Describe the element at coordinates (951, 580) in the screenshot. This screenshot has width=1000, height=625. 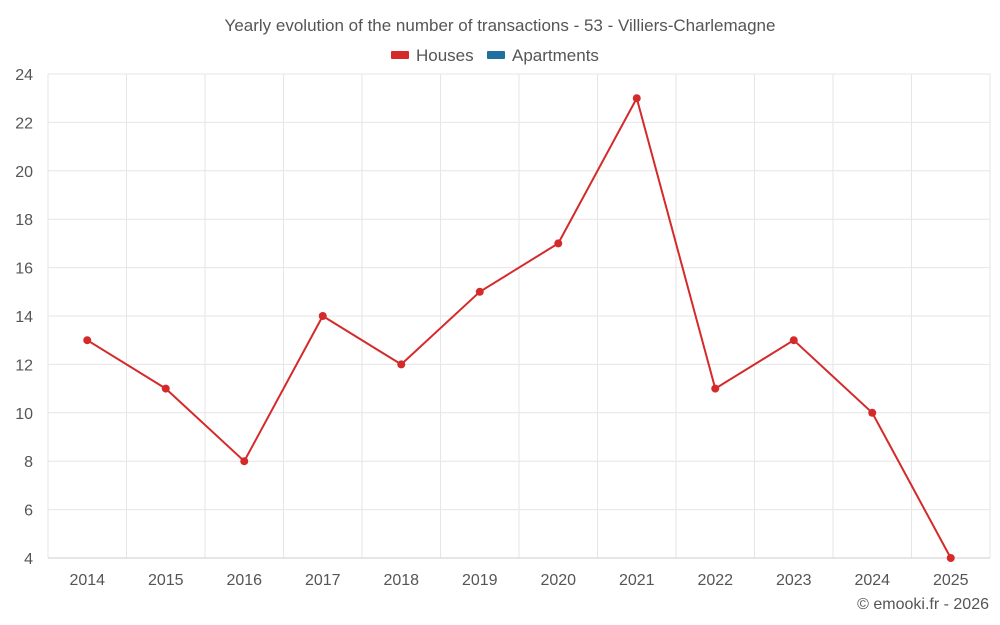
I see `x-tick-label: 2025` at that location.